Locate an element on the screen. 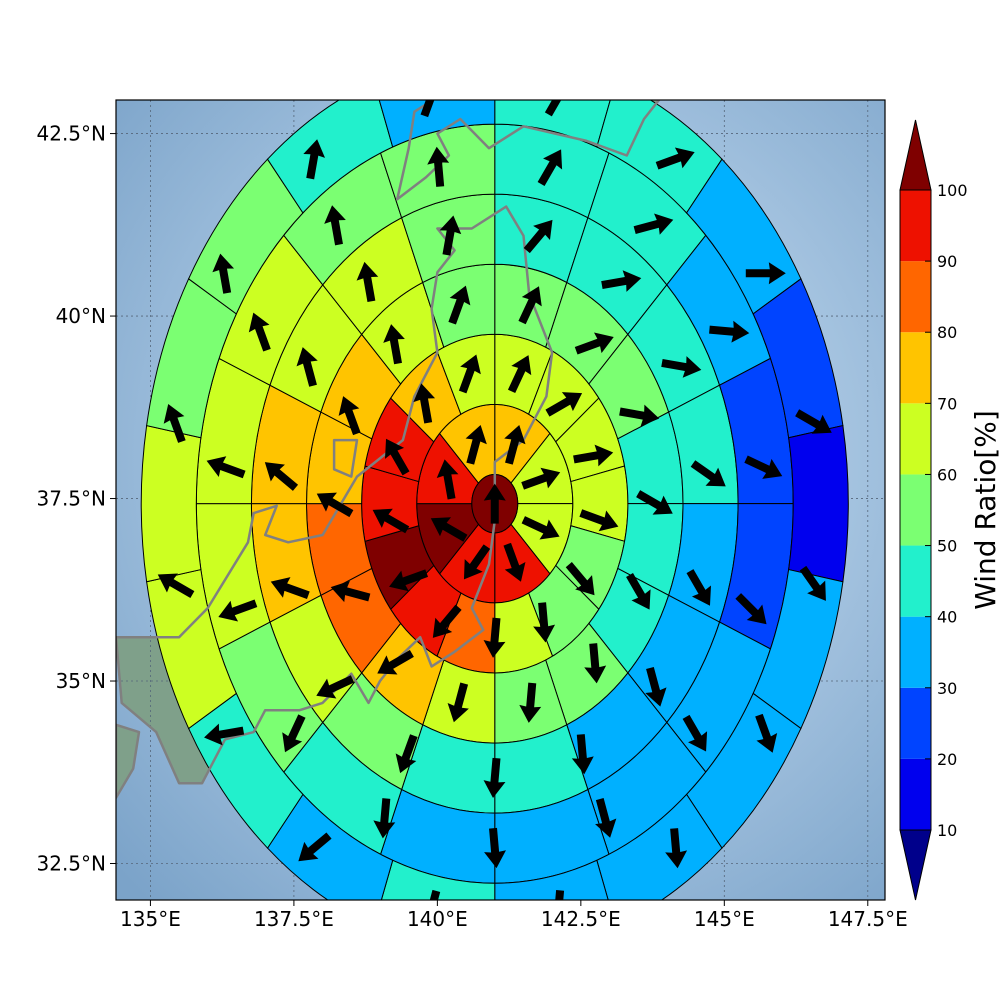 This screenshot has height=1000, width=1000. colorbar-tick-label-100: 100 is located at coordinates (952, 190).